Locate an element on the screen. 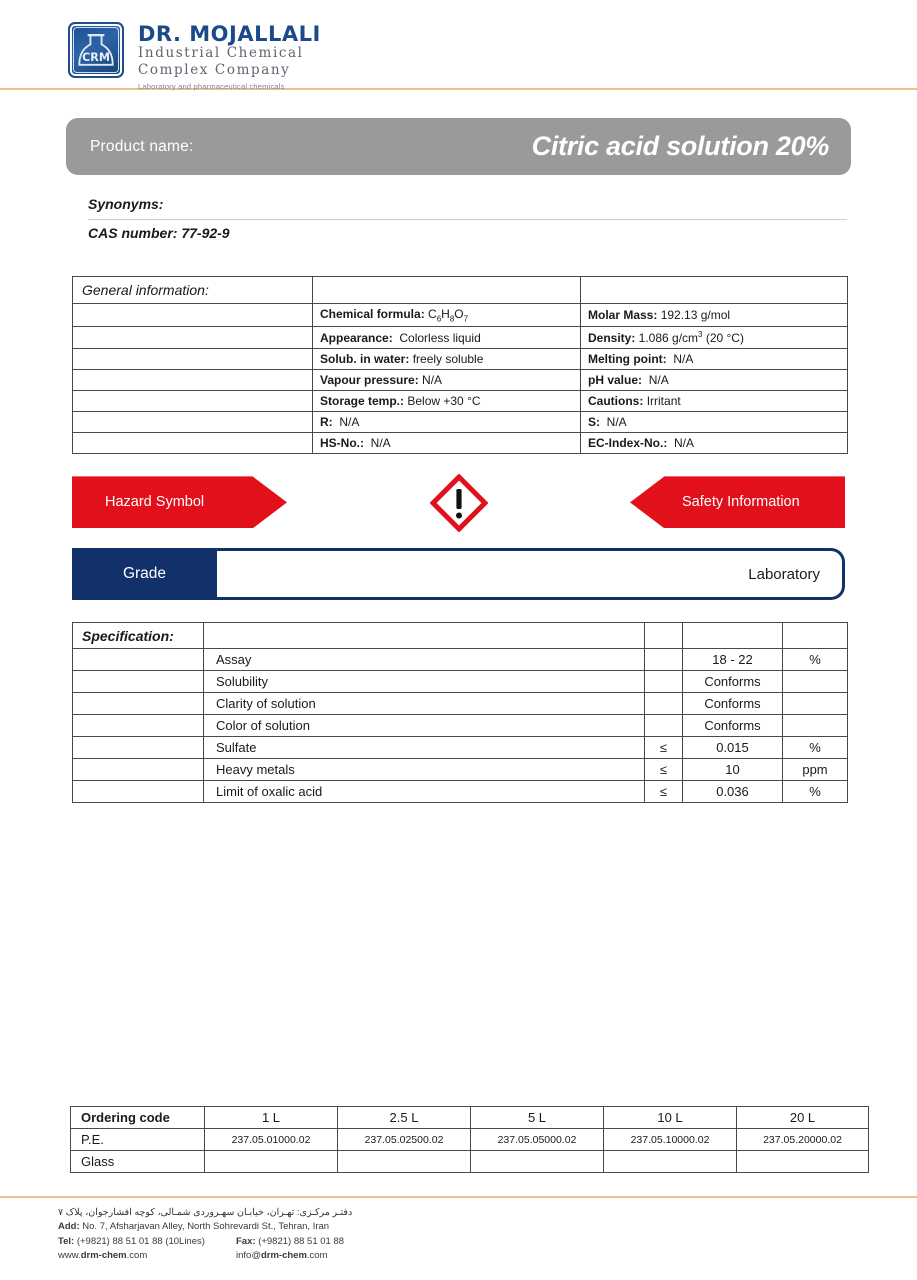 The image size is (917, 1280). ordering-size-header: 5 L is located at coordinates (537, 1117).